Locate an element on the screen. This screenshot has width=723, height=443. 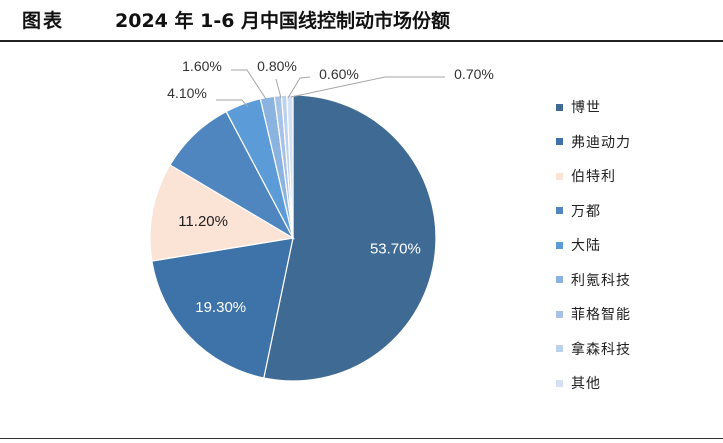
slice-label-3: 11.20% is located at coordinates (203, 221).